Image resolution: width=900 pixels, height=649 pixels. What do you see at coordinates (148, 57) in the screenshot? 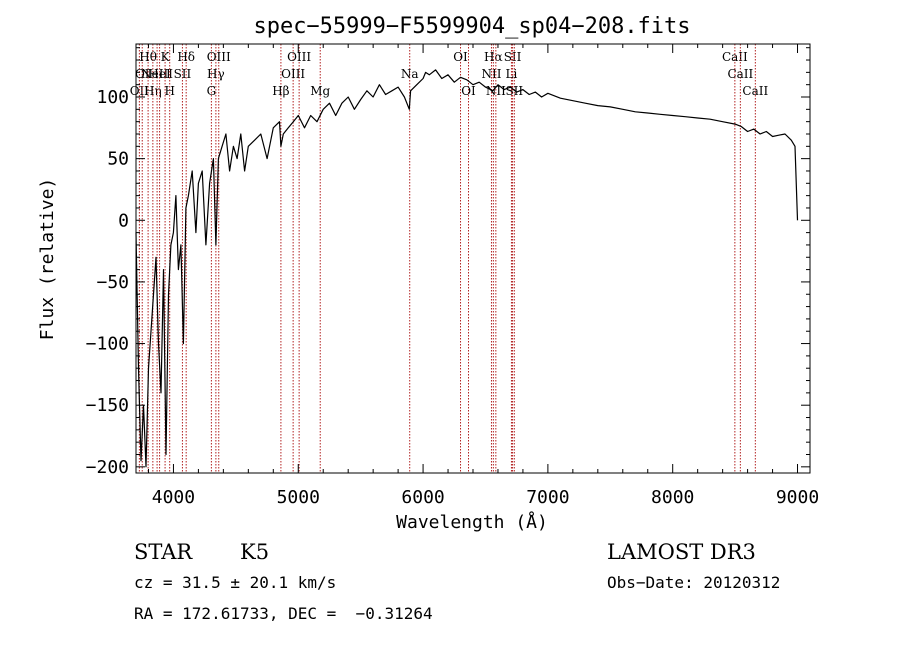
I see `marker-label-2: Hθ` at bounding box center [148, 57].